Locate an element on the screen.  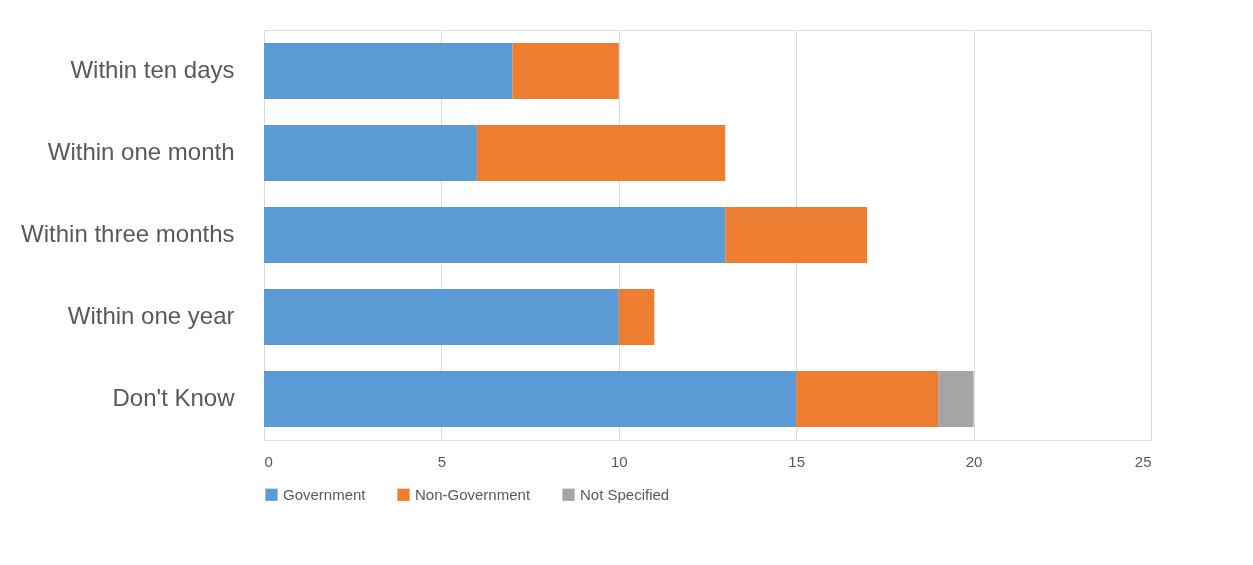
x-tick-label: 15 is located at coordinates (797, 461).